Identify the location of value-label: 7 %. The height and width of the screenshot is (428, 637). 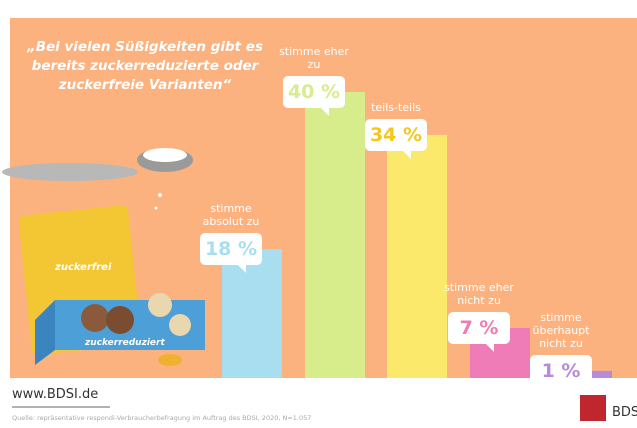
(479, 331).